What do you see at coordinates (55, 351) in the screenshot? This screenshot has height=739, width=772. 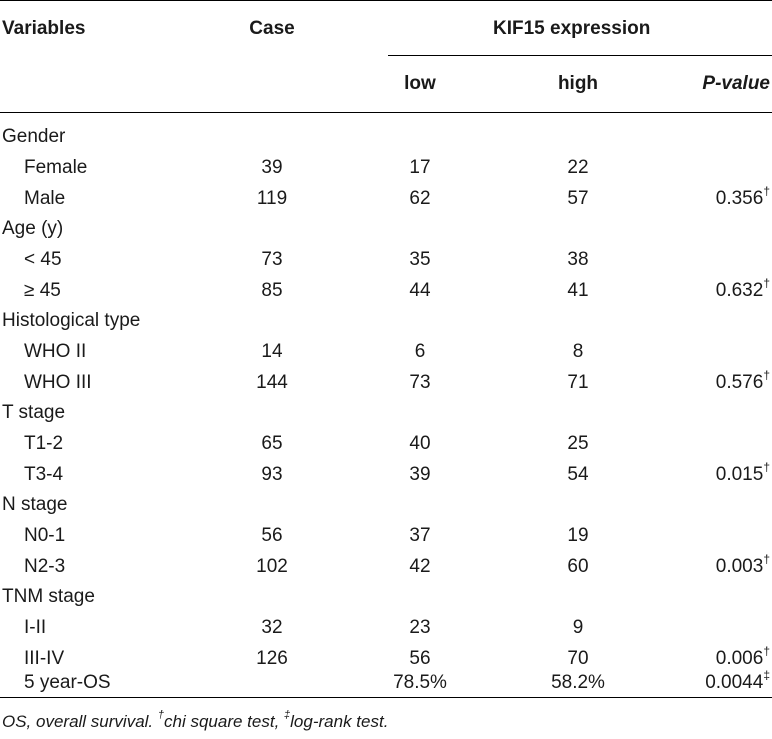 I see `row-label: WHO II` at bounding box center [55, 351].